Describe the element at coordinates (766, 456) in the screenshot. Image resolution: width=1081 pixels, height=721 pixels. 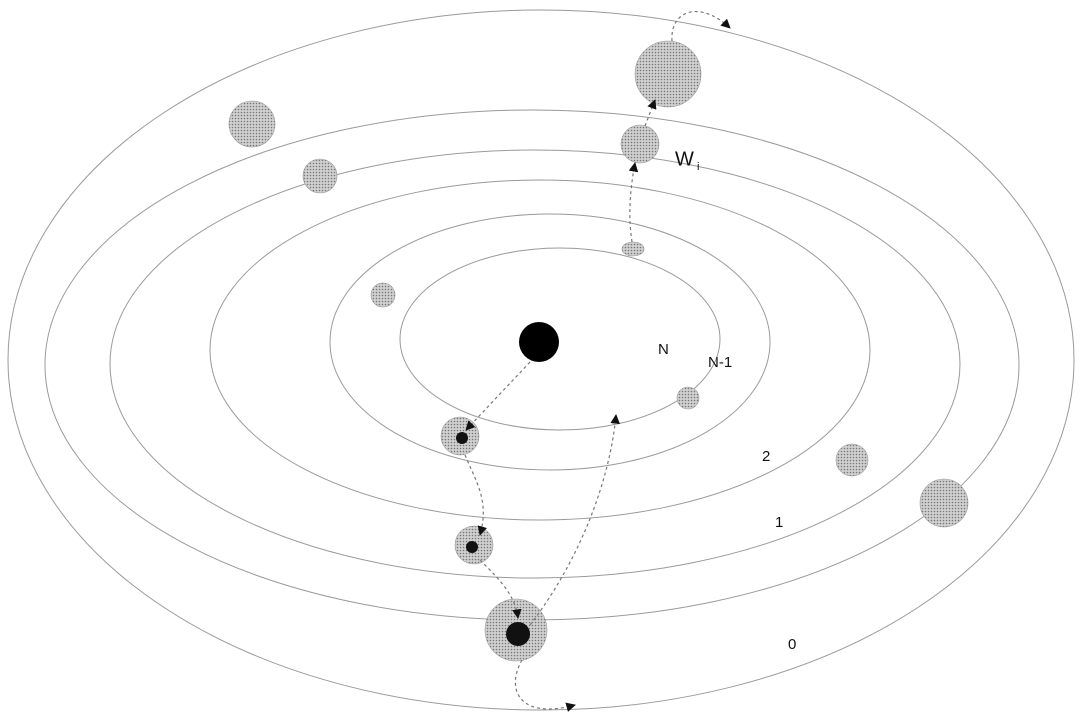
I see `label-ring-2: 2` at that location.